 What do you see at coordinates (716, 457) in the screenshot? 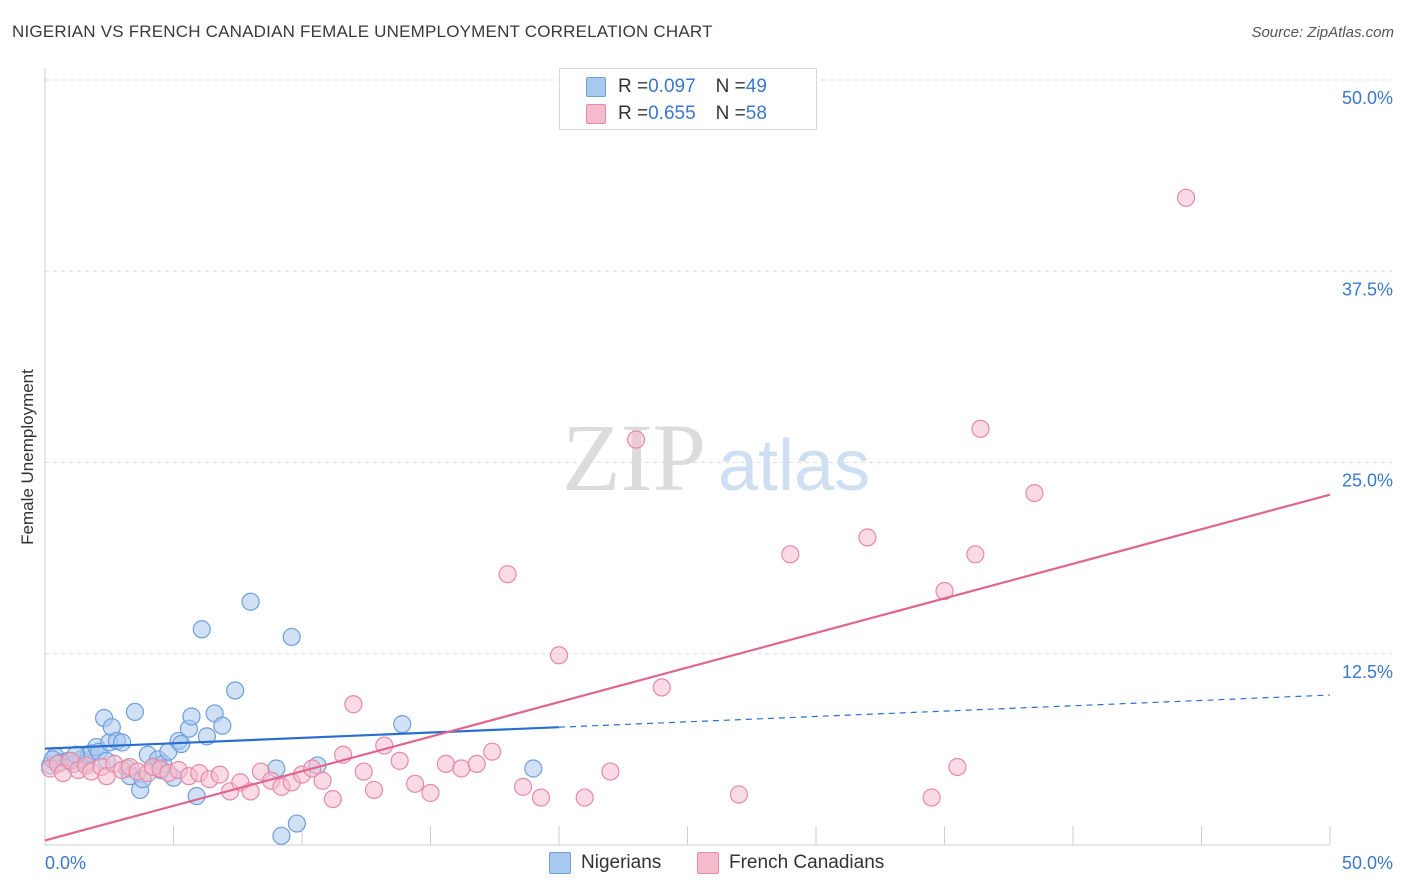
I see `watermark: ZIP atlas` at bounding box center [716, 457].